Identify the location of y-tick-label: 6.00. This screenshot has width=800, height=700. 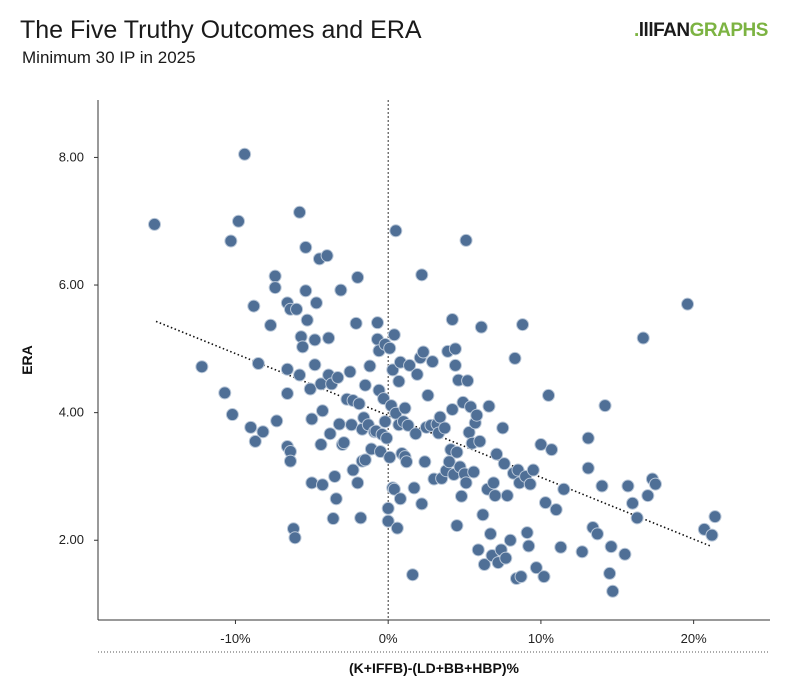
(71, 284).